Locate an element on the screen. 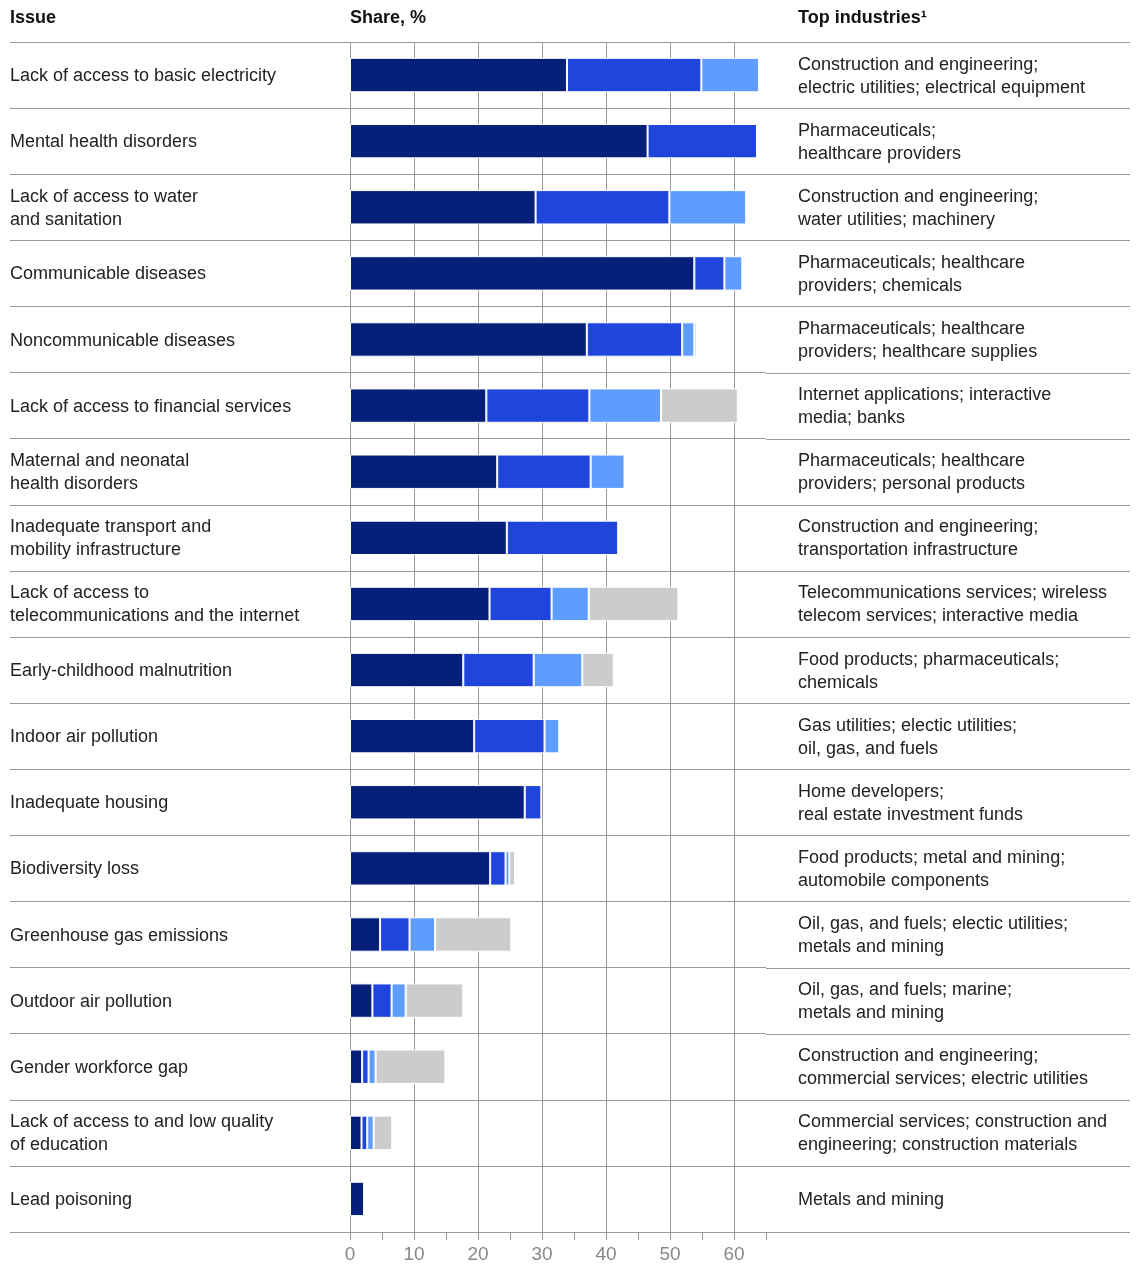 The width and height of the screenshot is (1148, 1267). y-tick-label: Early-childhood malnutrition is located at coordinates (121, 670).